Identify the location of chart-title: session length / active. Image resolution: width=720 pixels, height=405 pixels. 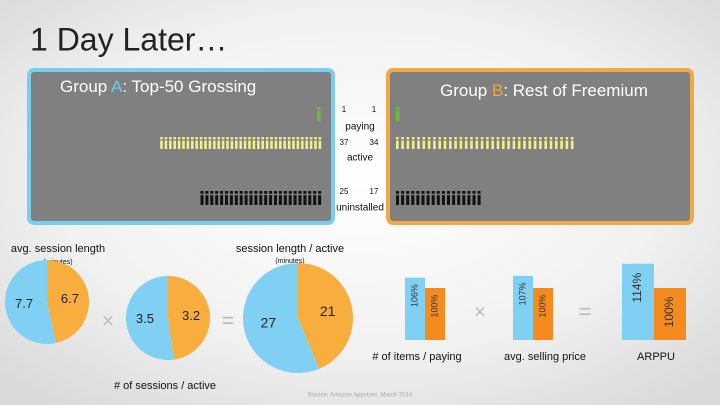
(290, 249).